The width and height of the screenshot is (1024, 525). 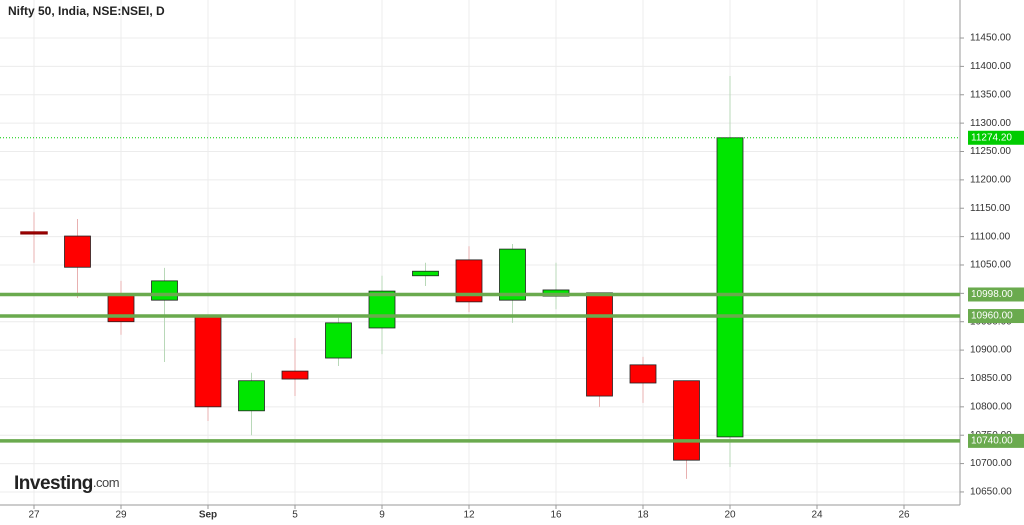 What do you see at coordinates (990, 265) in the screenshot?
I see `y-tick-label: 11050.00` at bounding box center [990, 265].